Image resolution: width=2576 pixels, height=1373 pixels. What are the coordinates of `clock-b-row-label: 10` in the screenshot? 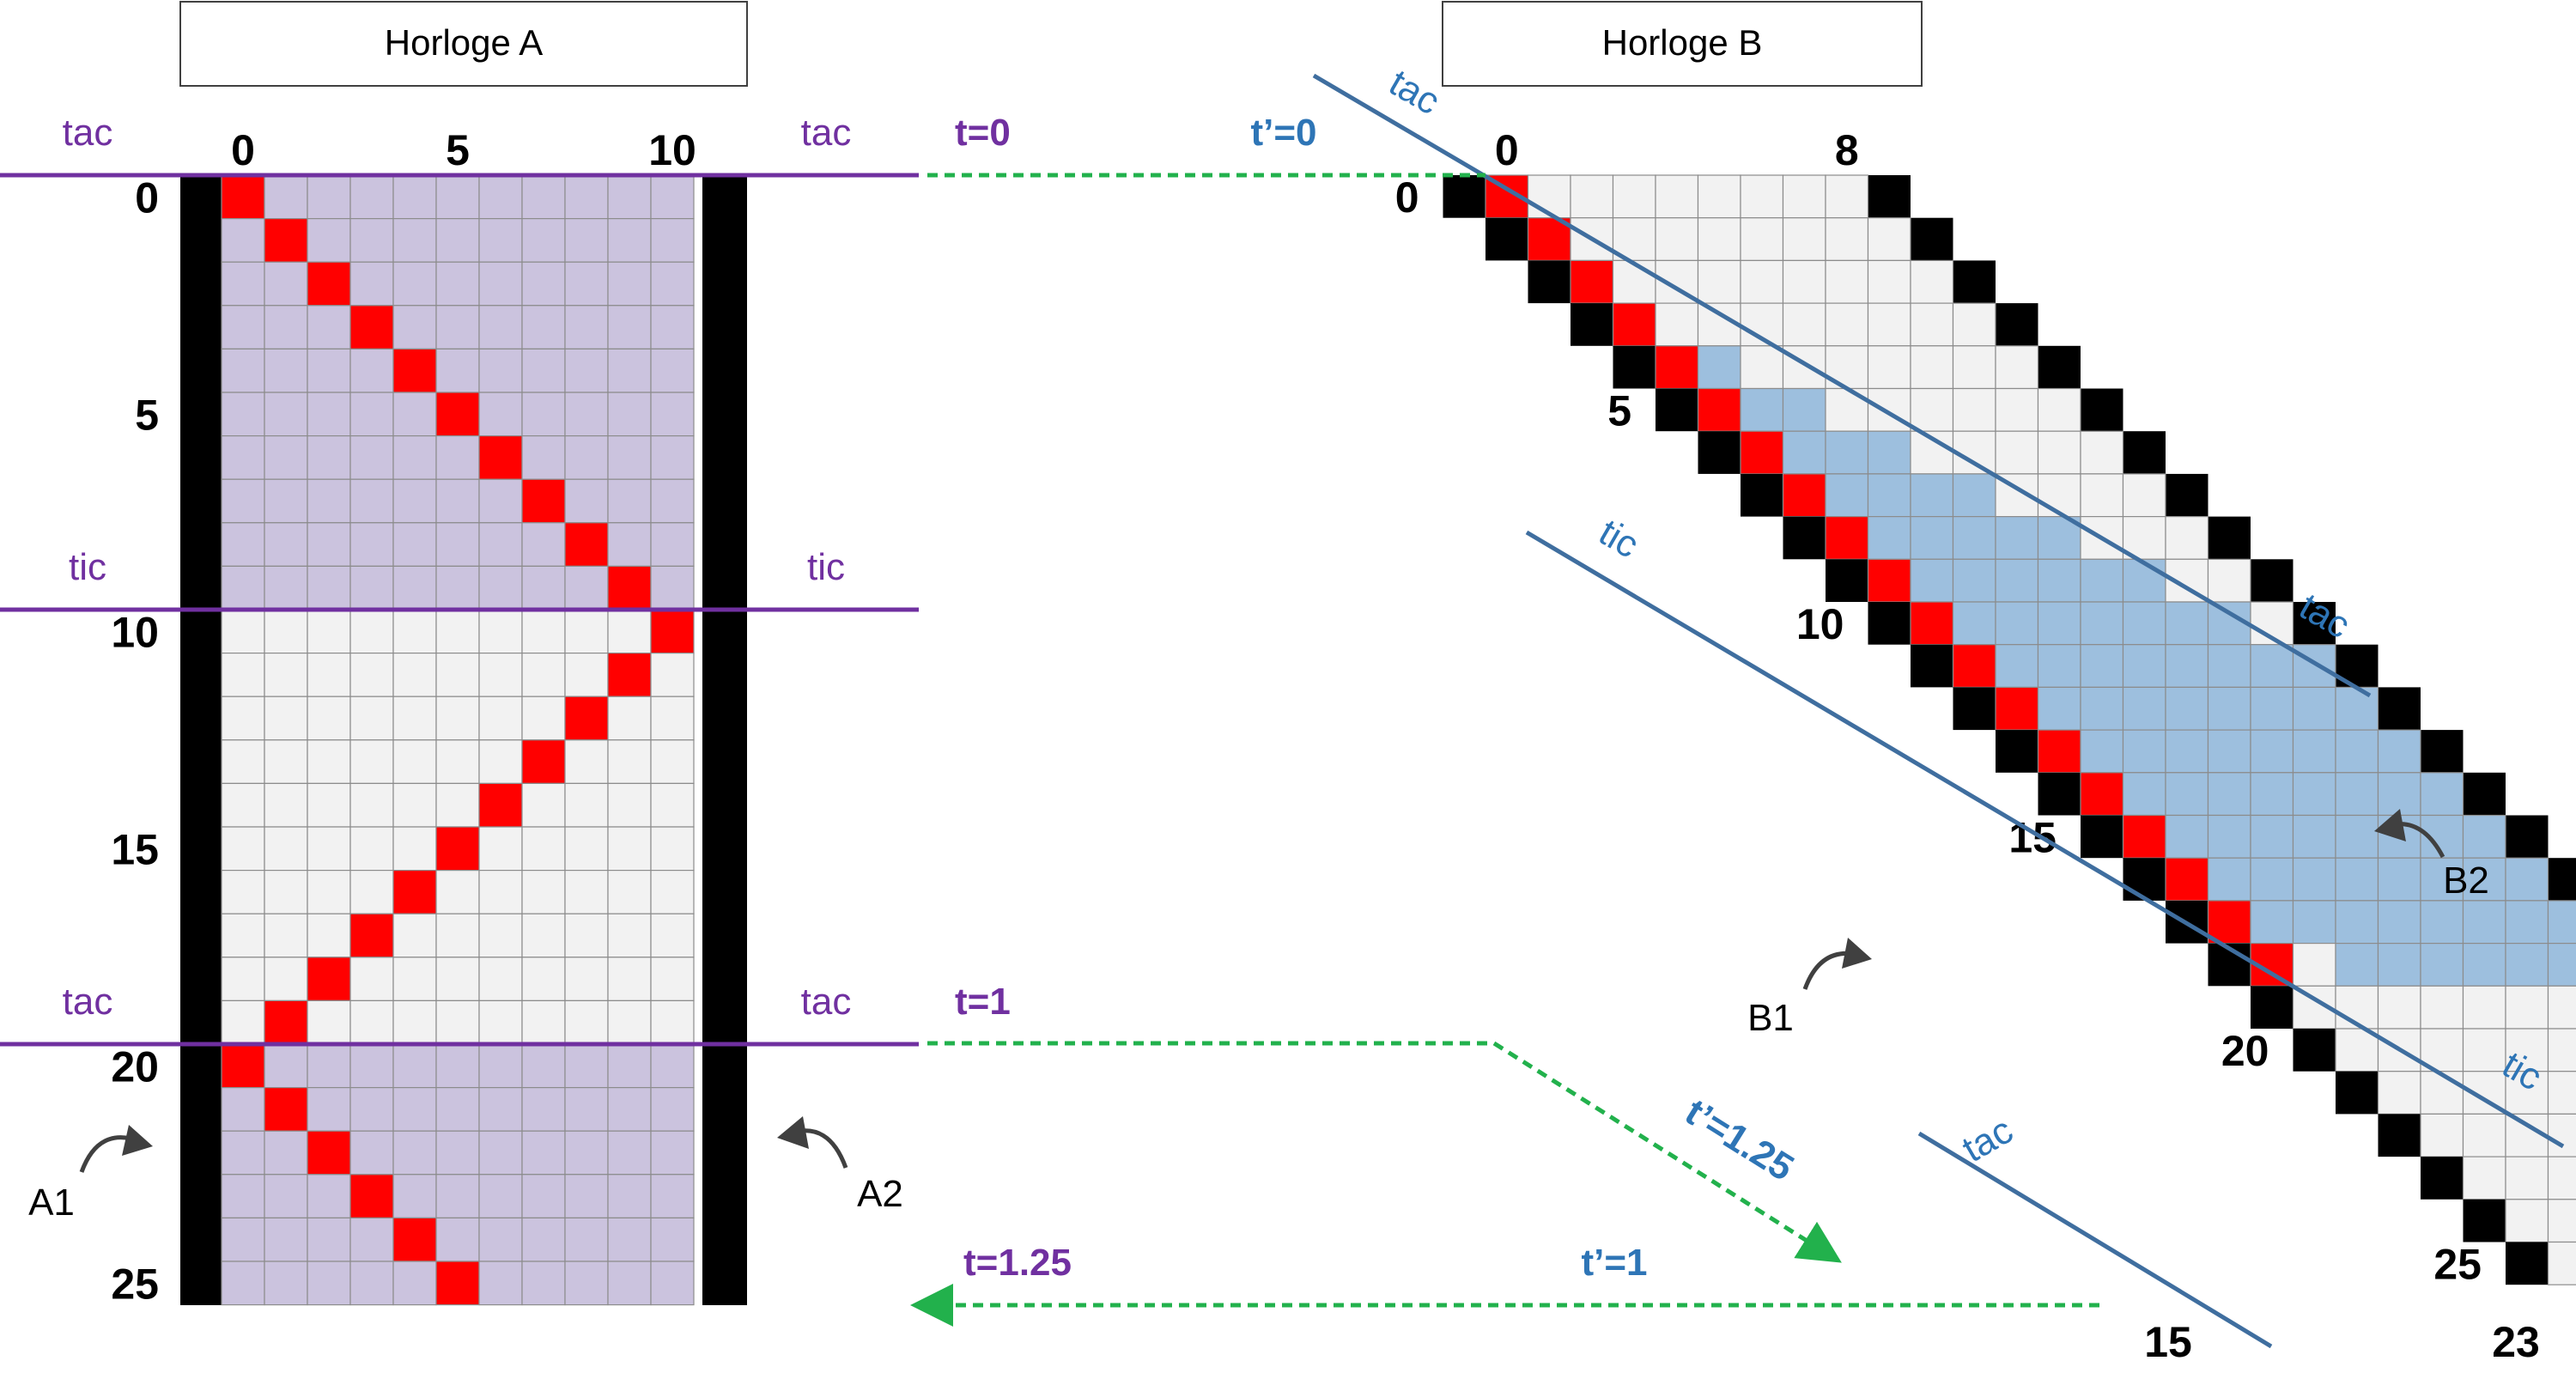 It's located at (1820, 624).